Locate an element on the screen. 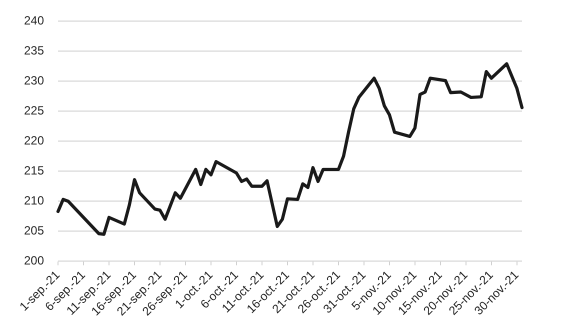 The image size is (562, 326). y-tick-label: 240 is located at coordinates (34, 21).